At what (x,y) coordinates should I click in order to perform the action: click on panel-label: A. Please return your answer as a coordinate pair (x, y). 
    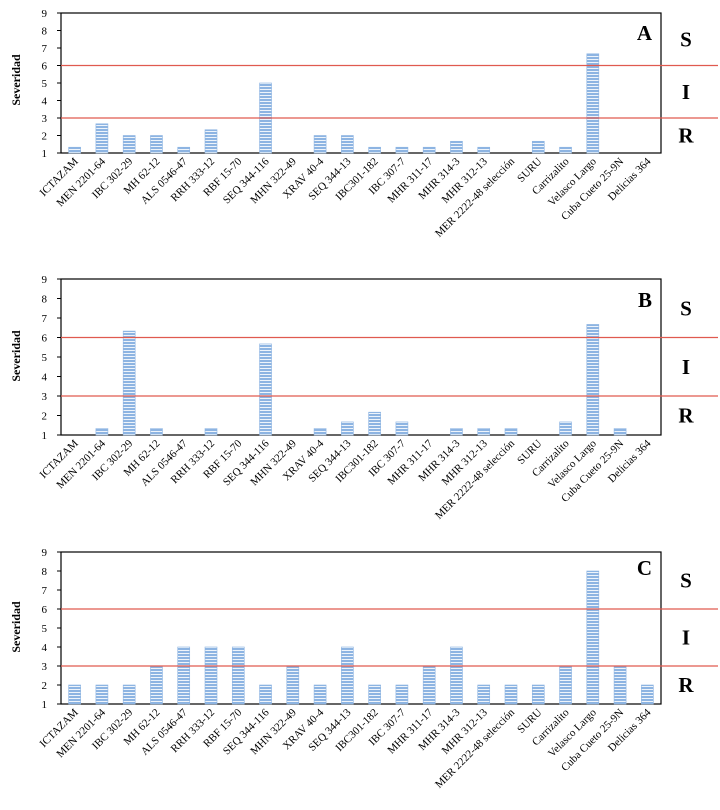
    Looking at the image, I should click on (645, 33).